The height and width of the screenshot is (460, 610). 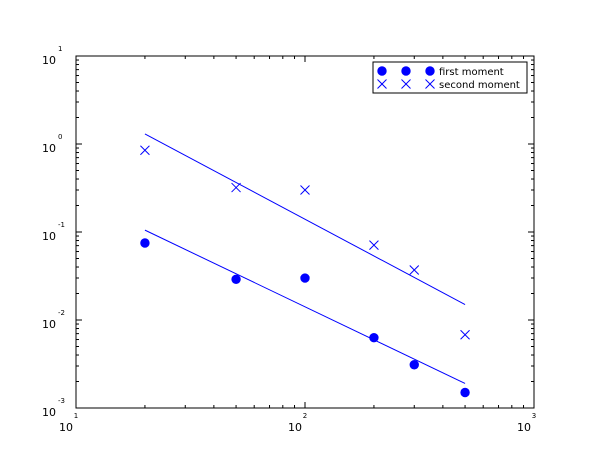 What do you see at coordinates (76, 416) in the screenshot?
I see `x-tick-exponent: 1` at bounding box center [76, 416].